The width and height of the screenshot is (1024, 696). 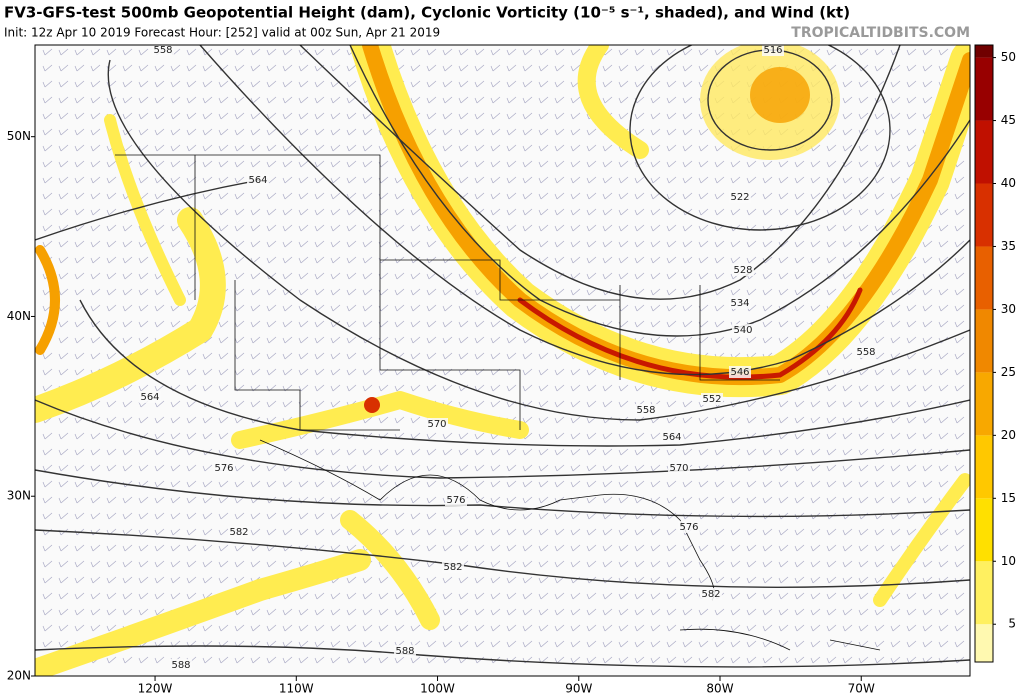 I want to click on colorbar-label: 5, so click(x=1012, y=624).